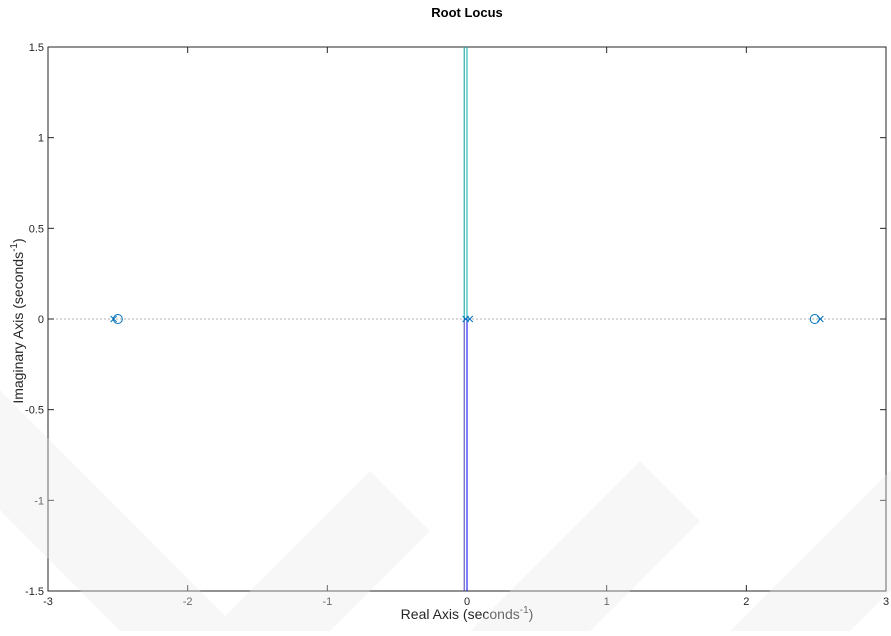 This screenshot has width=891, height=636. What do you see at coordinates (18, 240) in the screenshot?
I see `y-axis-label-close: )` at bounding box center [18, 240].